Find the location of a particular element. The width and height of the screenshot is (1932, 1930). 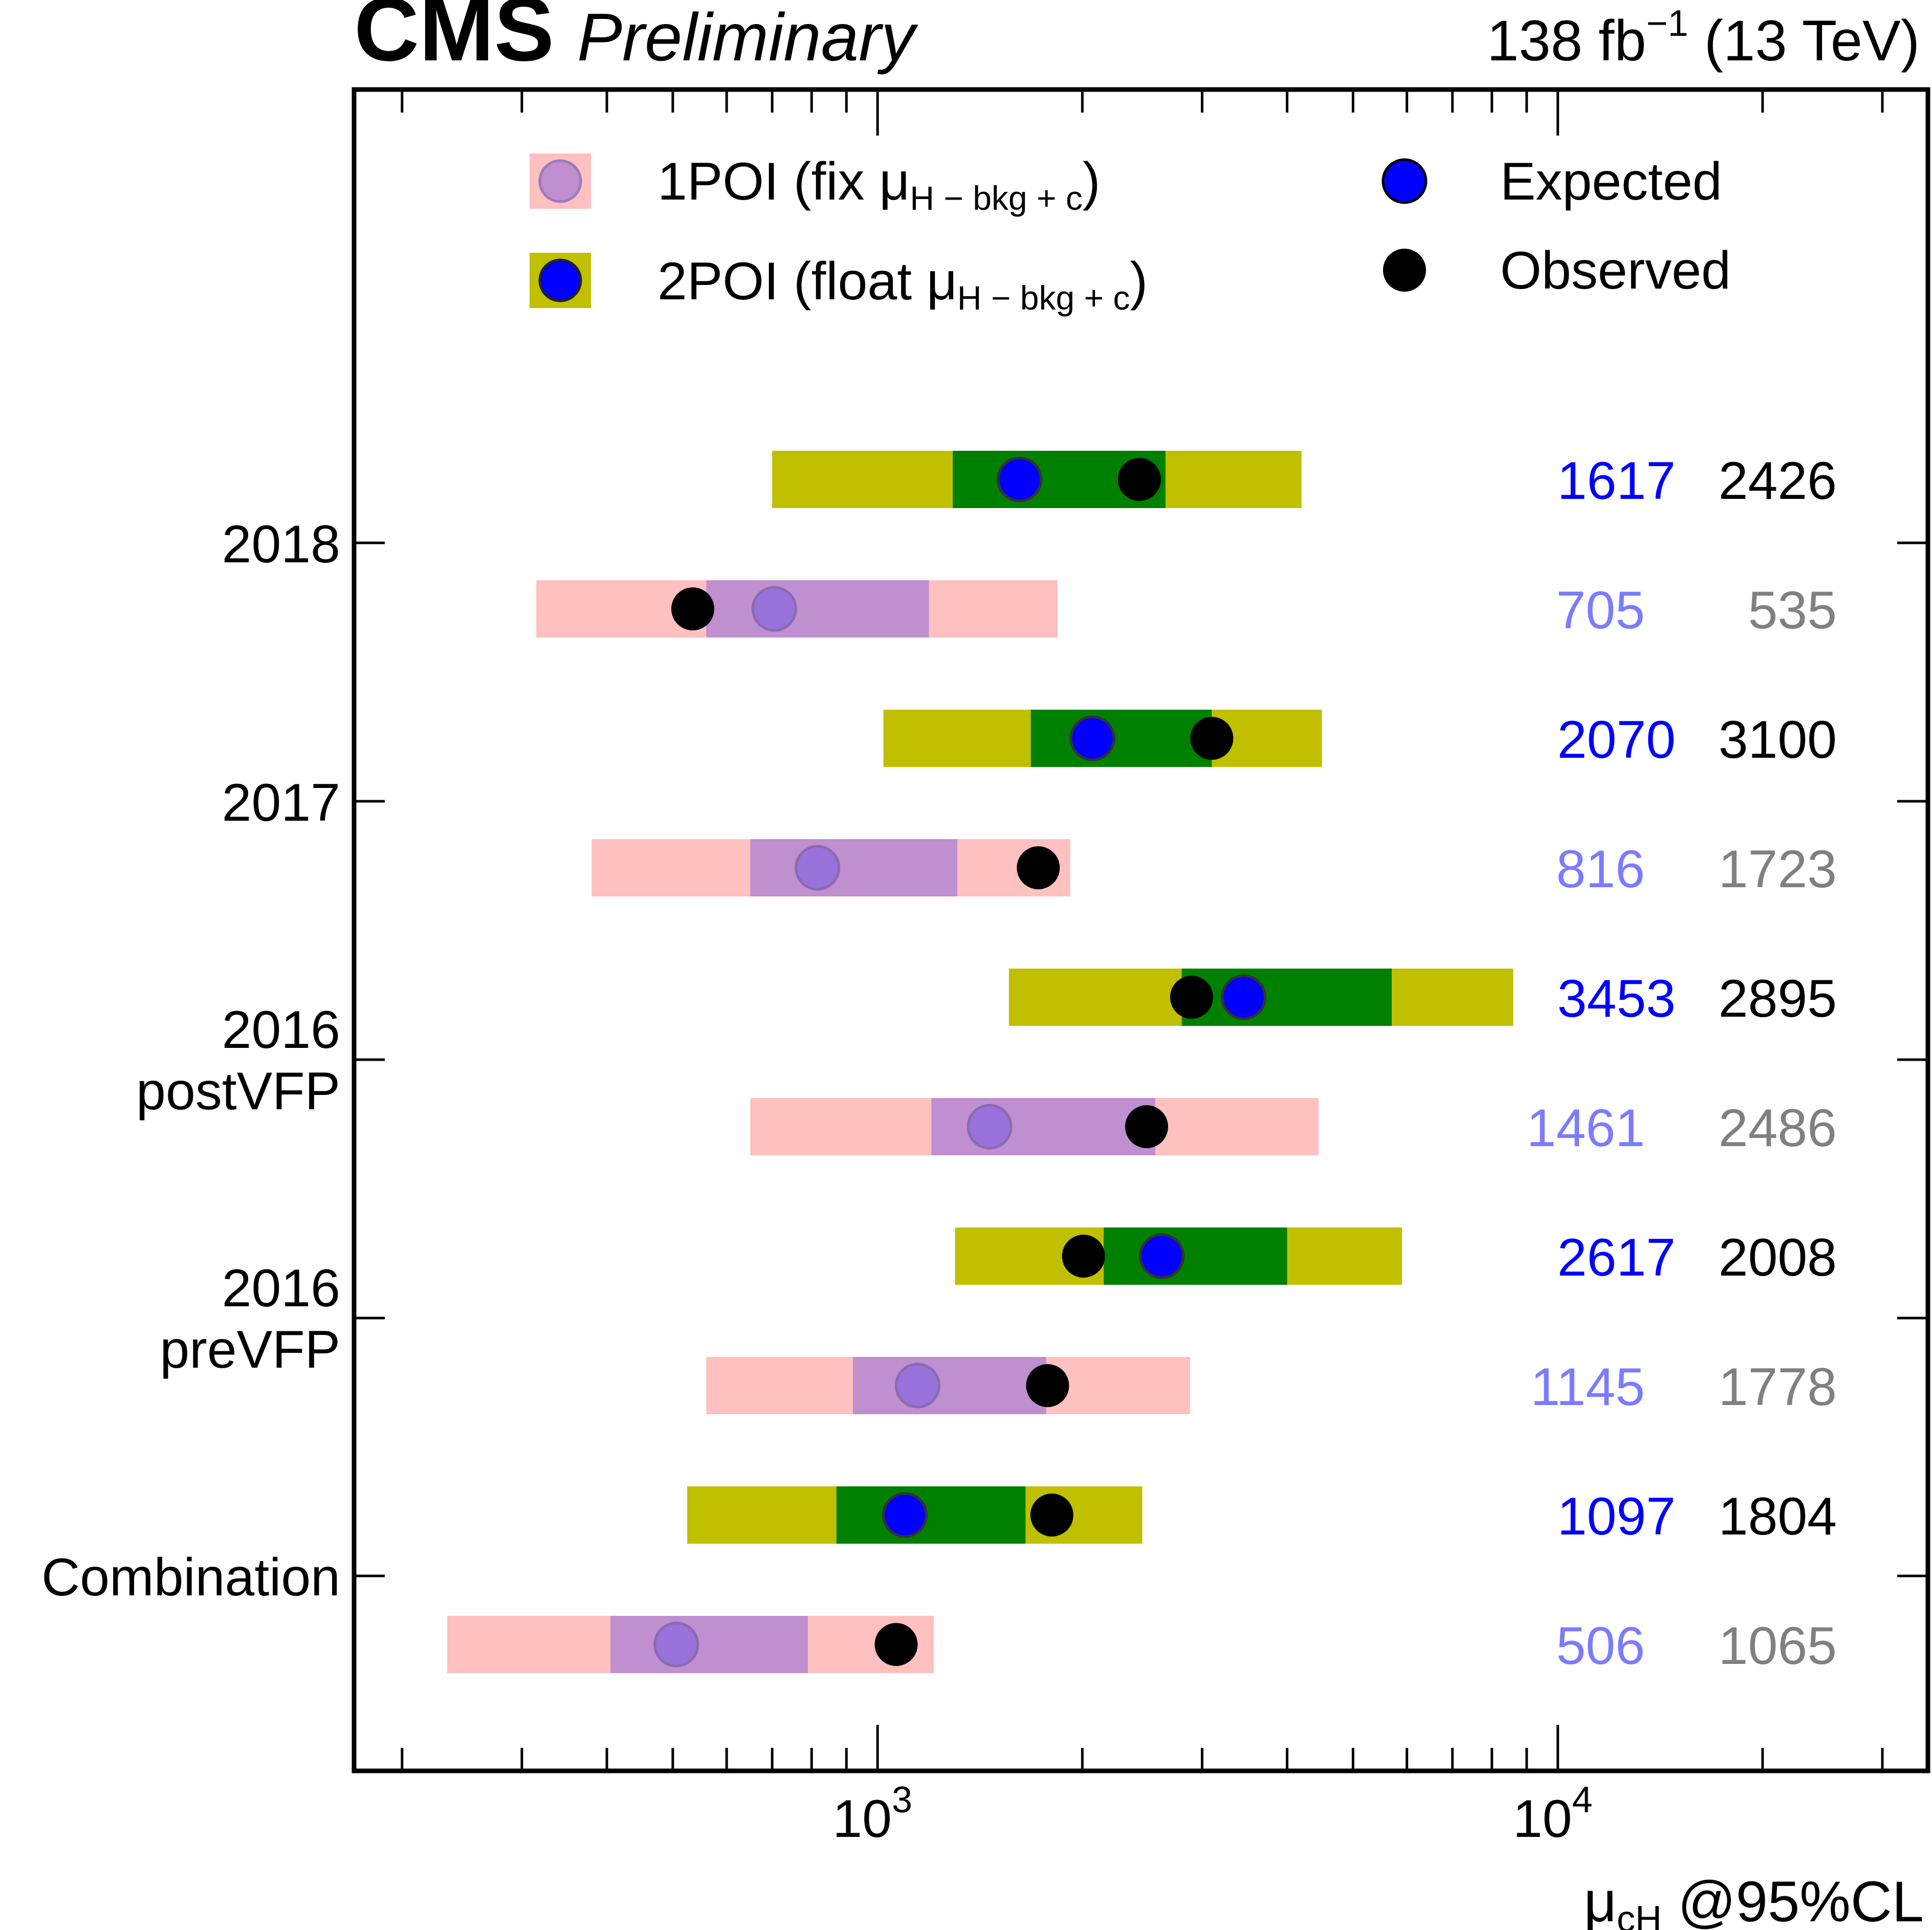

band-1sigma-2poi-2017 is located at coordinates (1121, 738).